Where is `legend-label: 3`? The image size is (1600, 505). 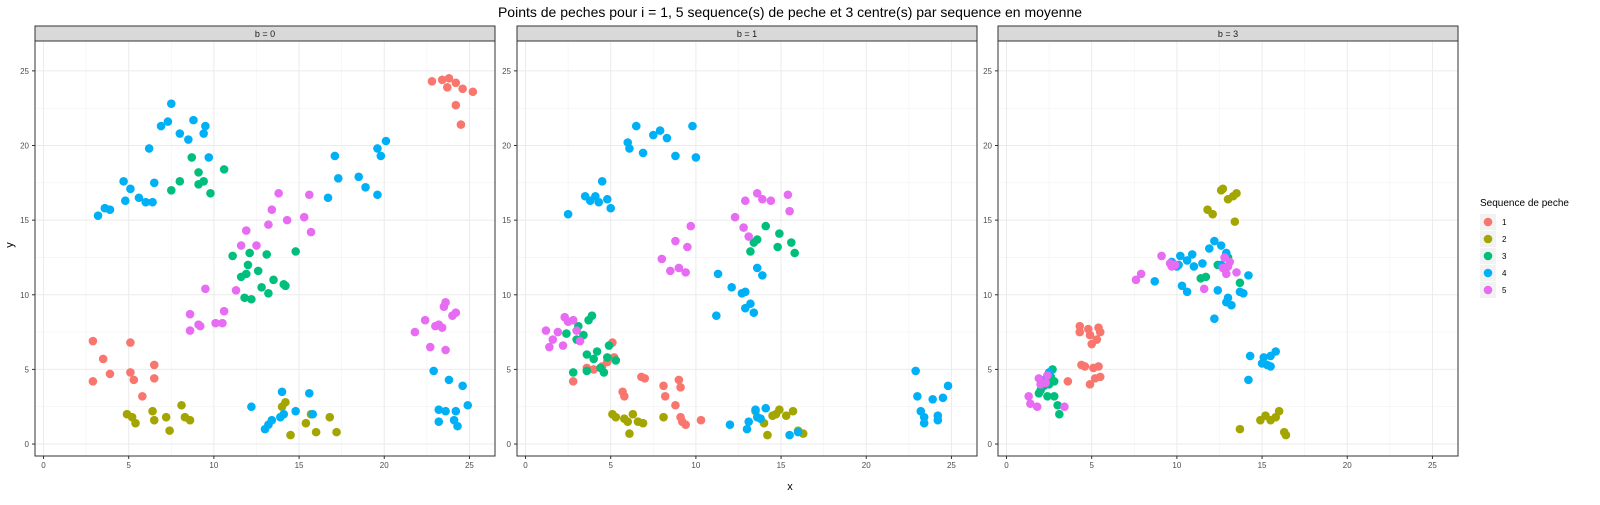 legend-label: 3 is located at coordinates (1504, 256).